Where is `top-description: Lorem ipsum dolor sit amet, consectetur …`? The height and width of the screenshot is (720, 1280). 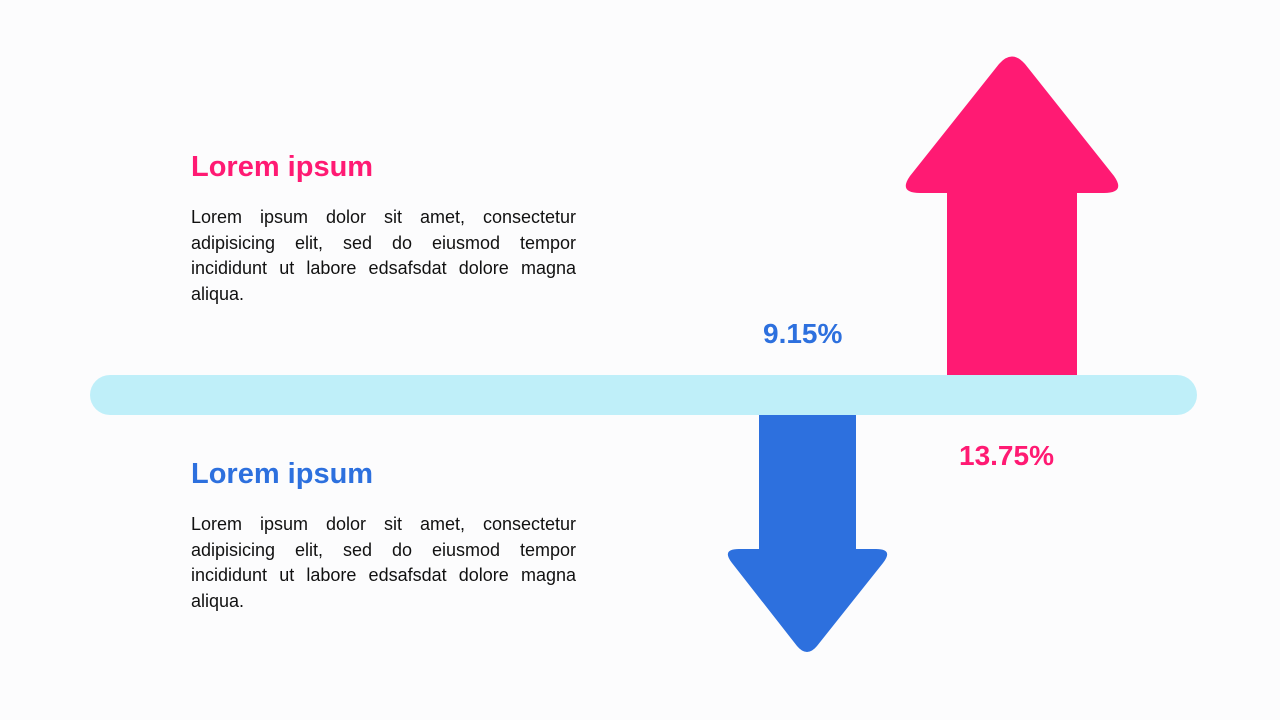 top-description: Lorem ipsum dolor sit amet, consectetur … is located at coordinates (383, 255).